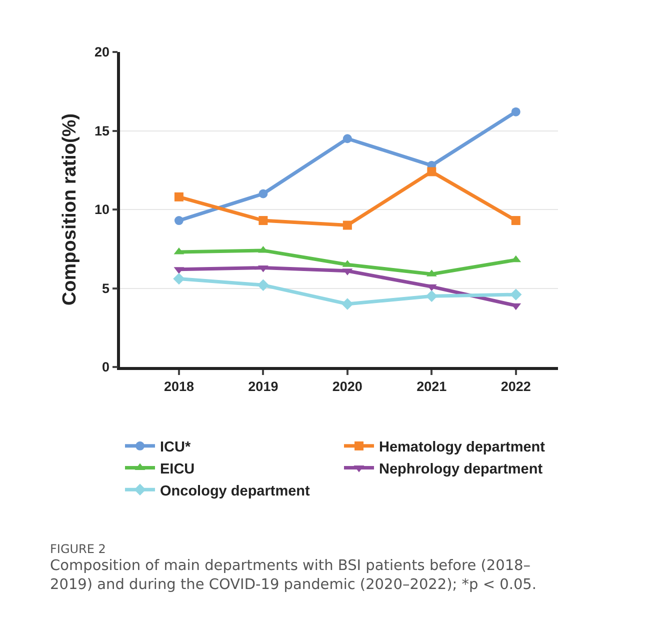 The height and width of the screenshot is (625, 648). What do you see at coordinates (106, 288) in the screenshot?
I see `y-tick-label: 5` at bounding box center [106, 288].